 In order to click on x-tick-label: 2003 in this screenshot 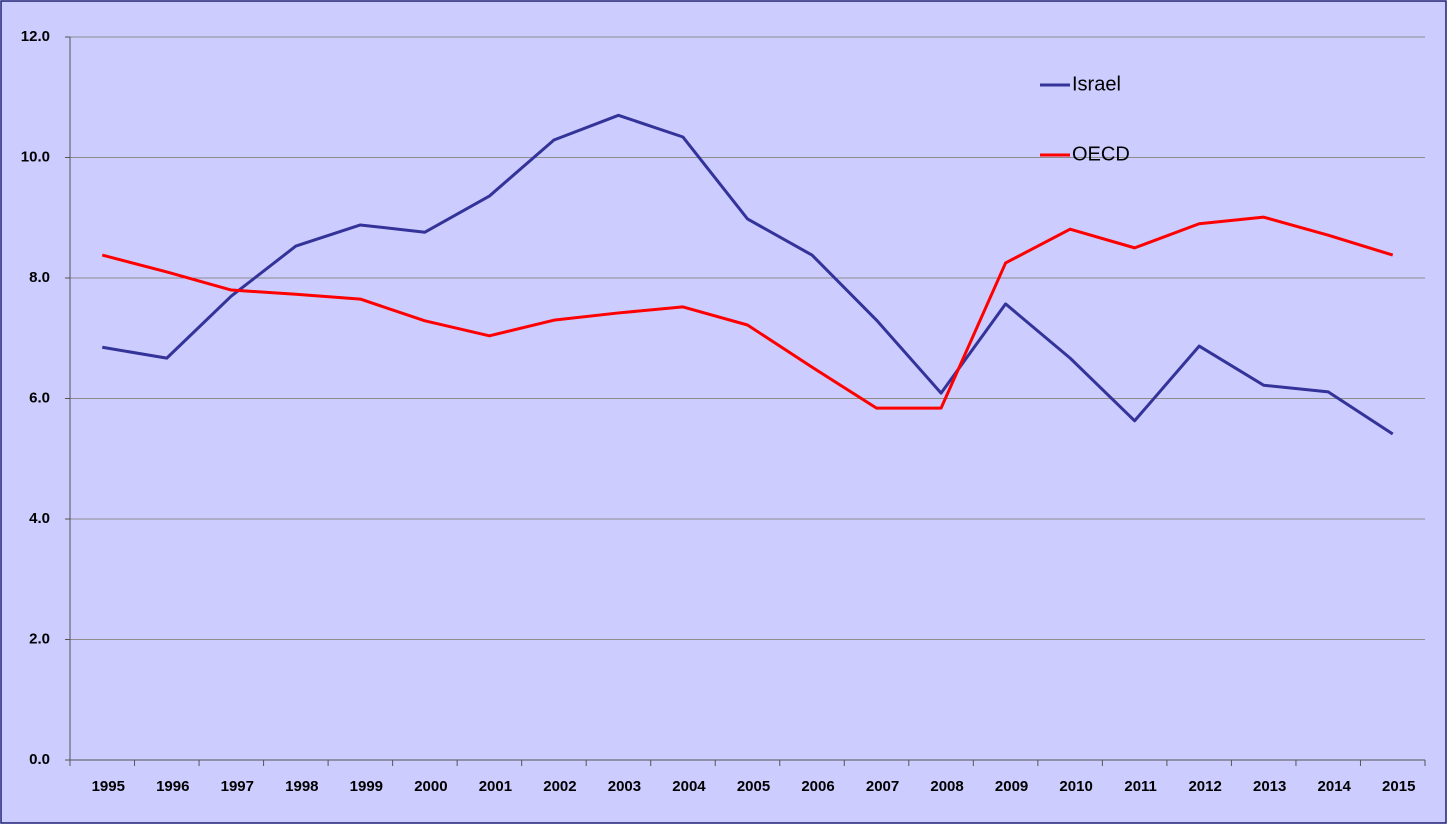, I will do `click(624, 786)`.